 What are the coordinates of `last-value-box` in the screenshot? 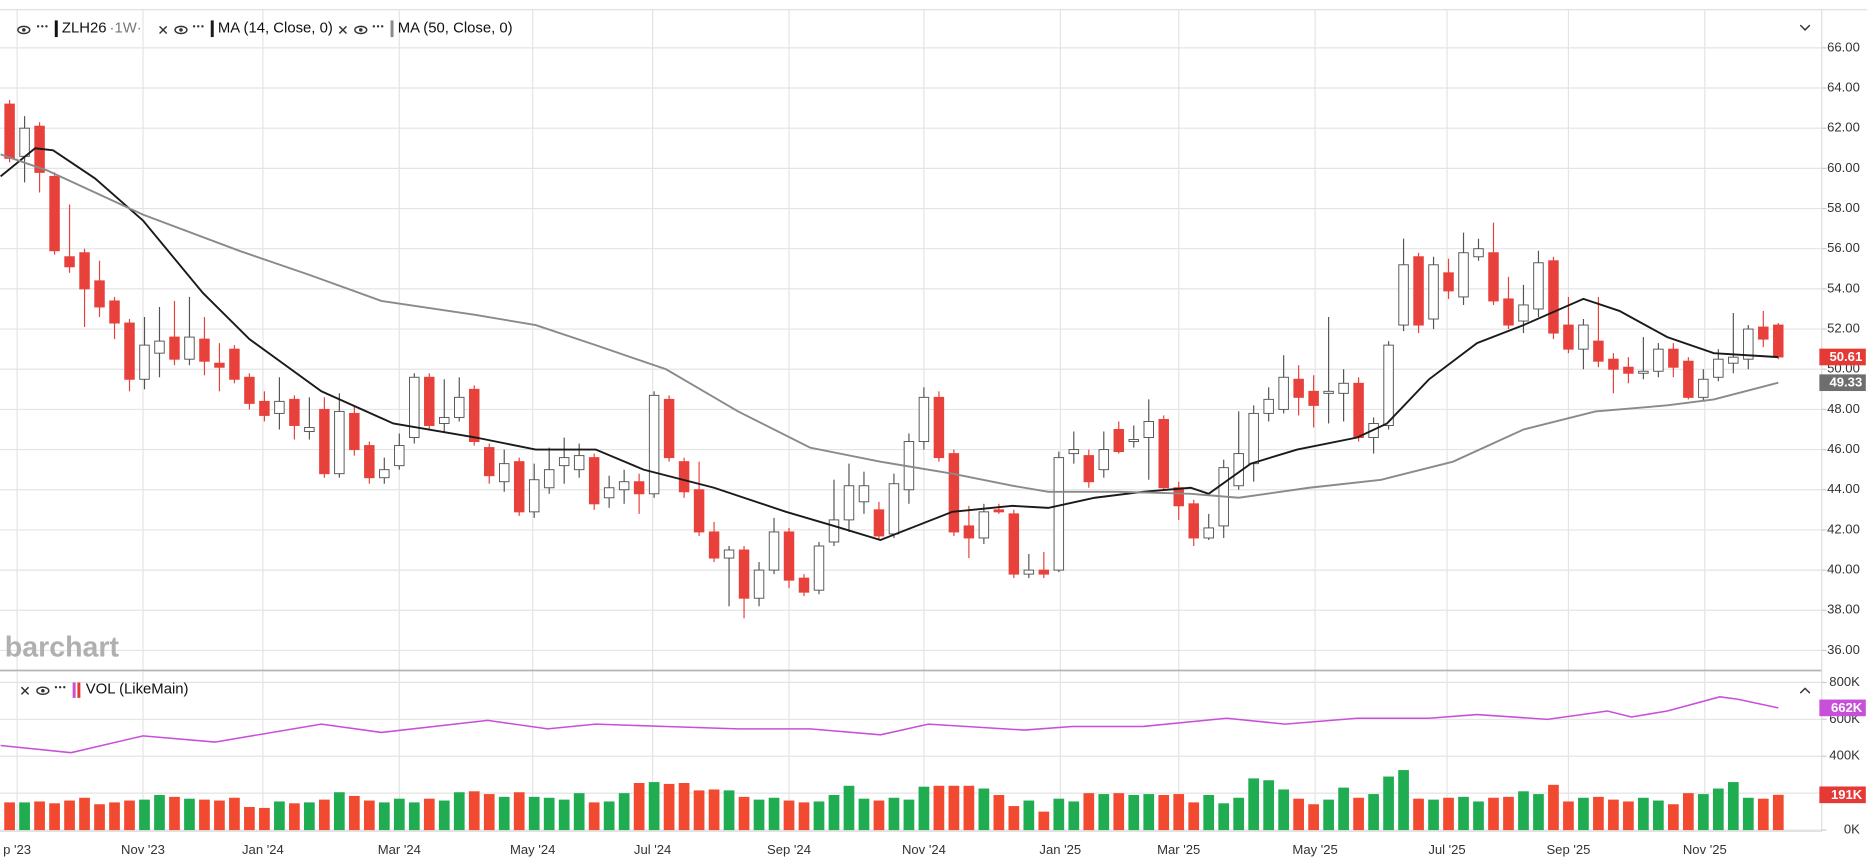 It's located at (1842, 383).